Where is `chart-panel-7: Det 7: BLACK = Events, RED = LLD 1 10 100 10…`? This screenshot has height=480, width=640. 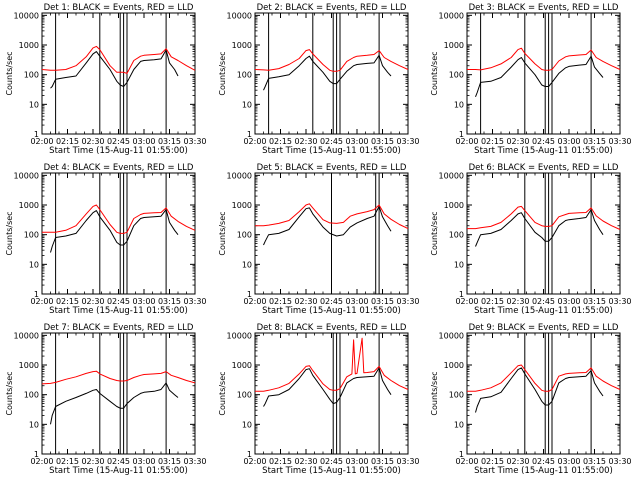 chart-panel-7: Det 7: BLACK = Events, RED = LLD 1 10 100 10… is located at coordinates (106, 399).